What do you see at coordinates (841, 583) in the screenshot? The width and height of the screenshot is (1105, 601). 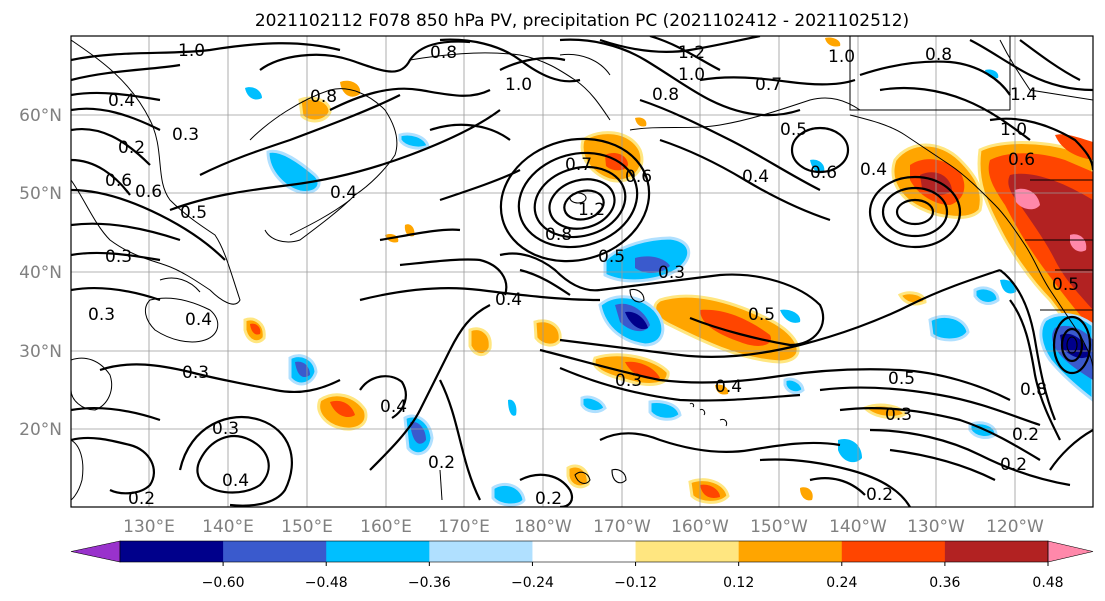 I see `colorbar-tick-label: 0.24` at bounding box center [841, 583].